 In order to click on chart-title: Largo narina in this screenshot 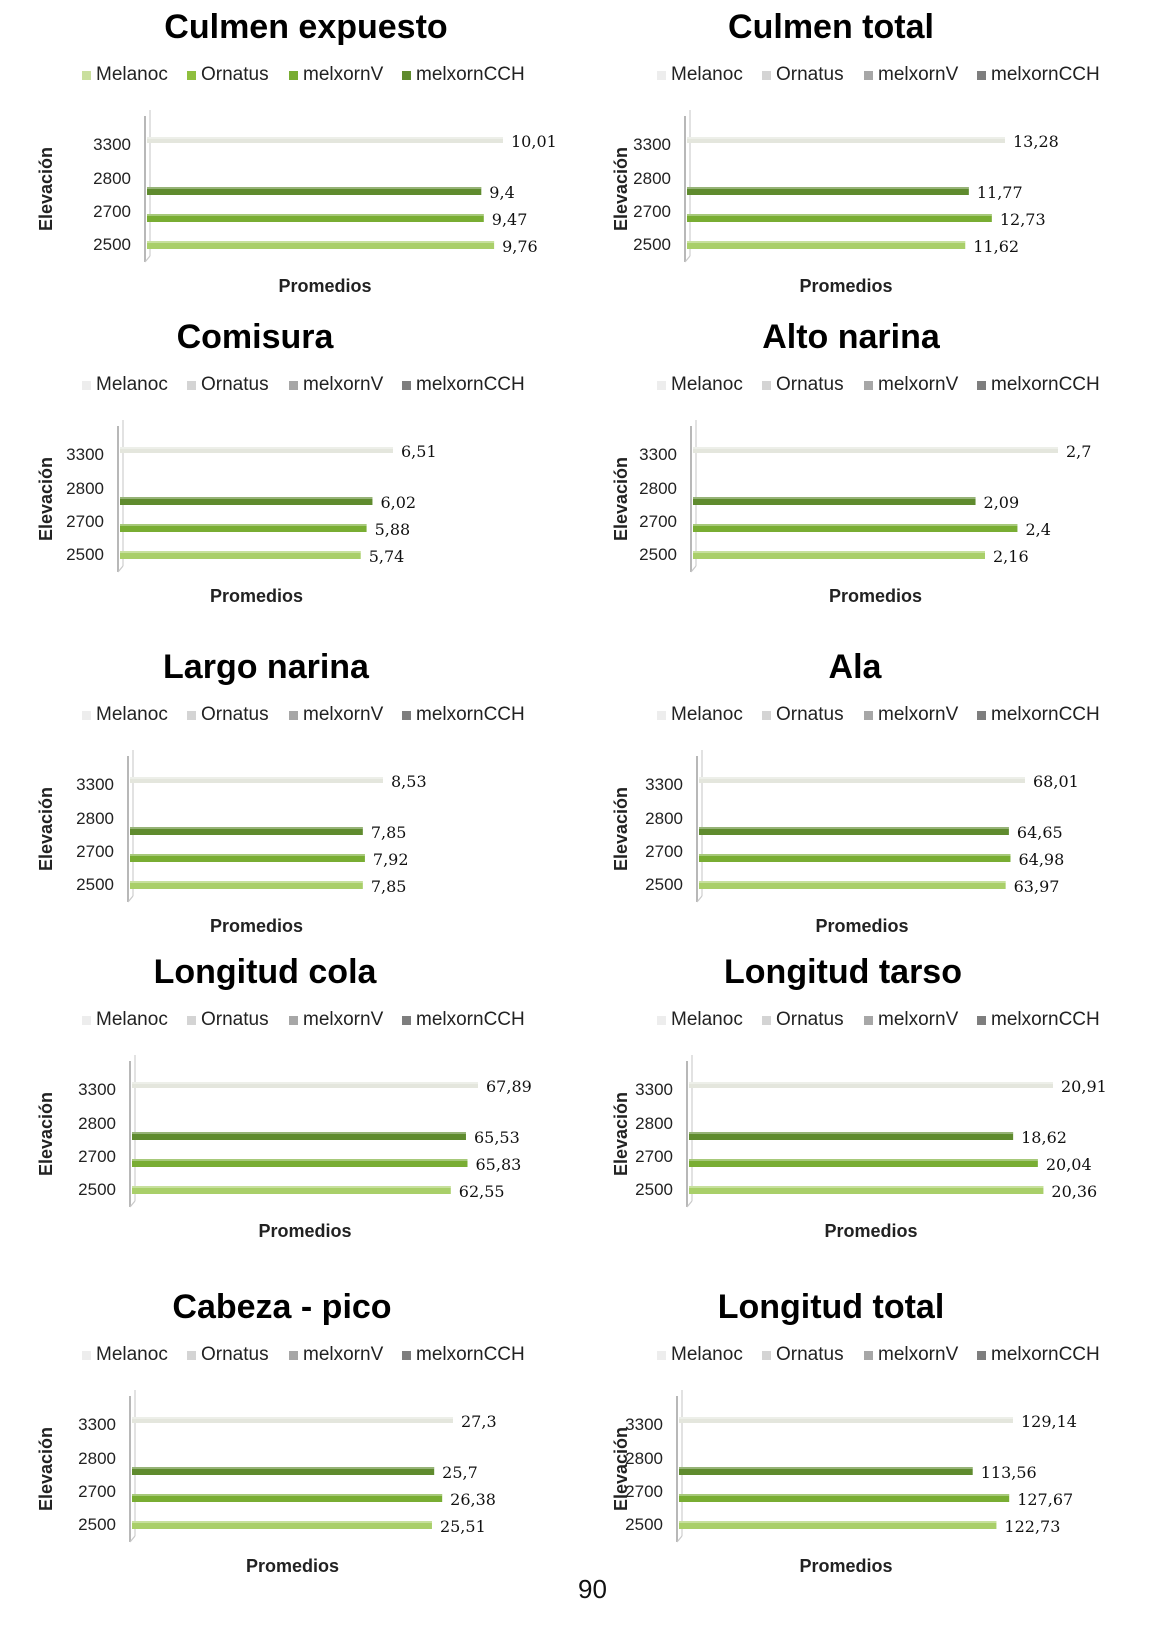, I will do `click(266, 667)`.